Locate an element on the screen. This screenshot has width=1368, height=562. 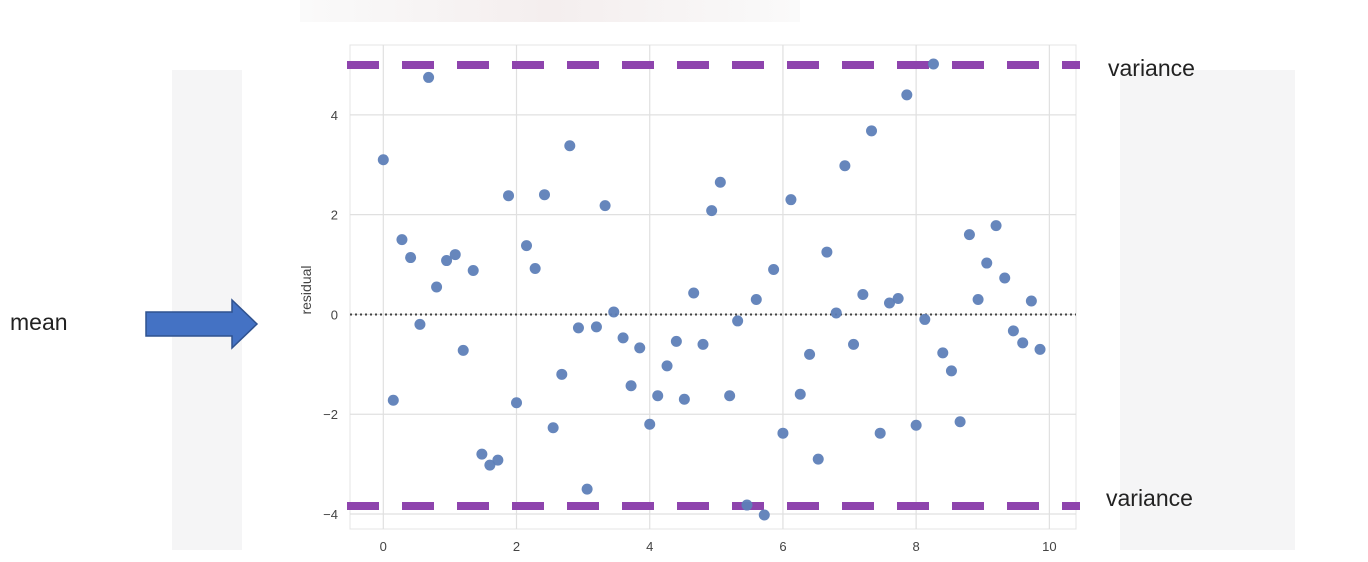
y-tick-label: 4 is located at coordinates (334, 115).